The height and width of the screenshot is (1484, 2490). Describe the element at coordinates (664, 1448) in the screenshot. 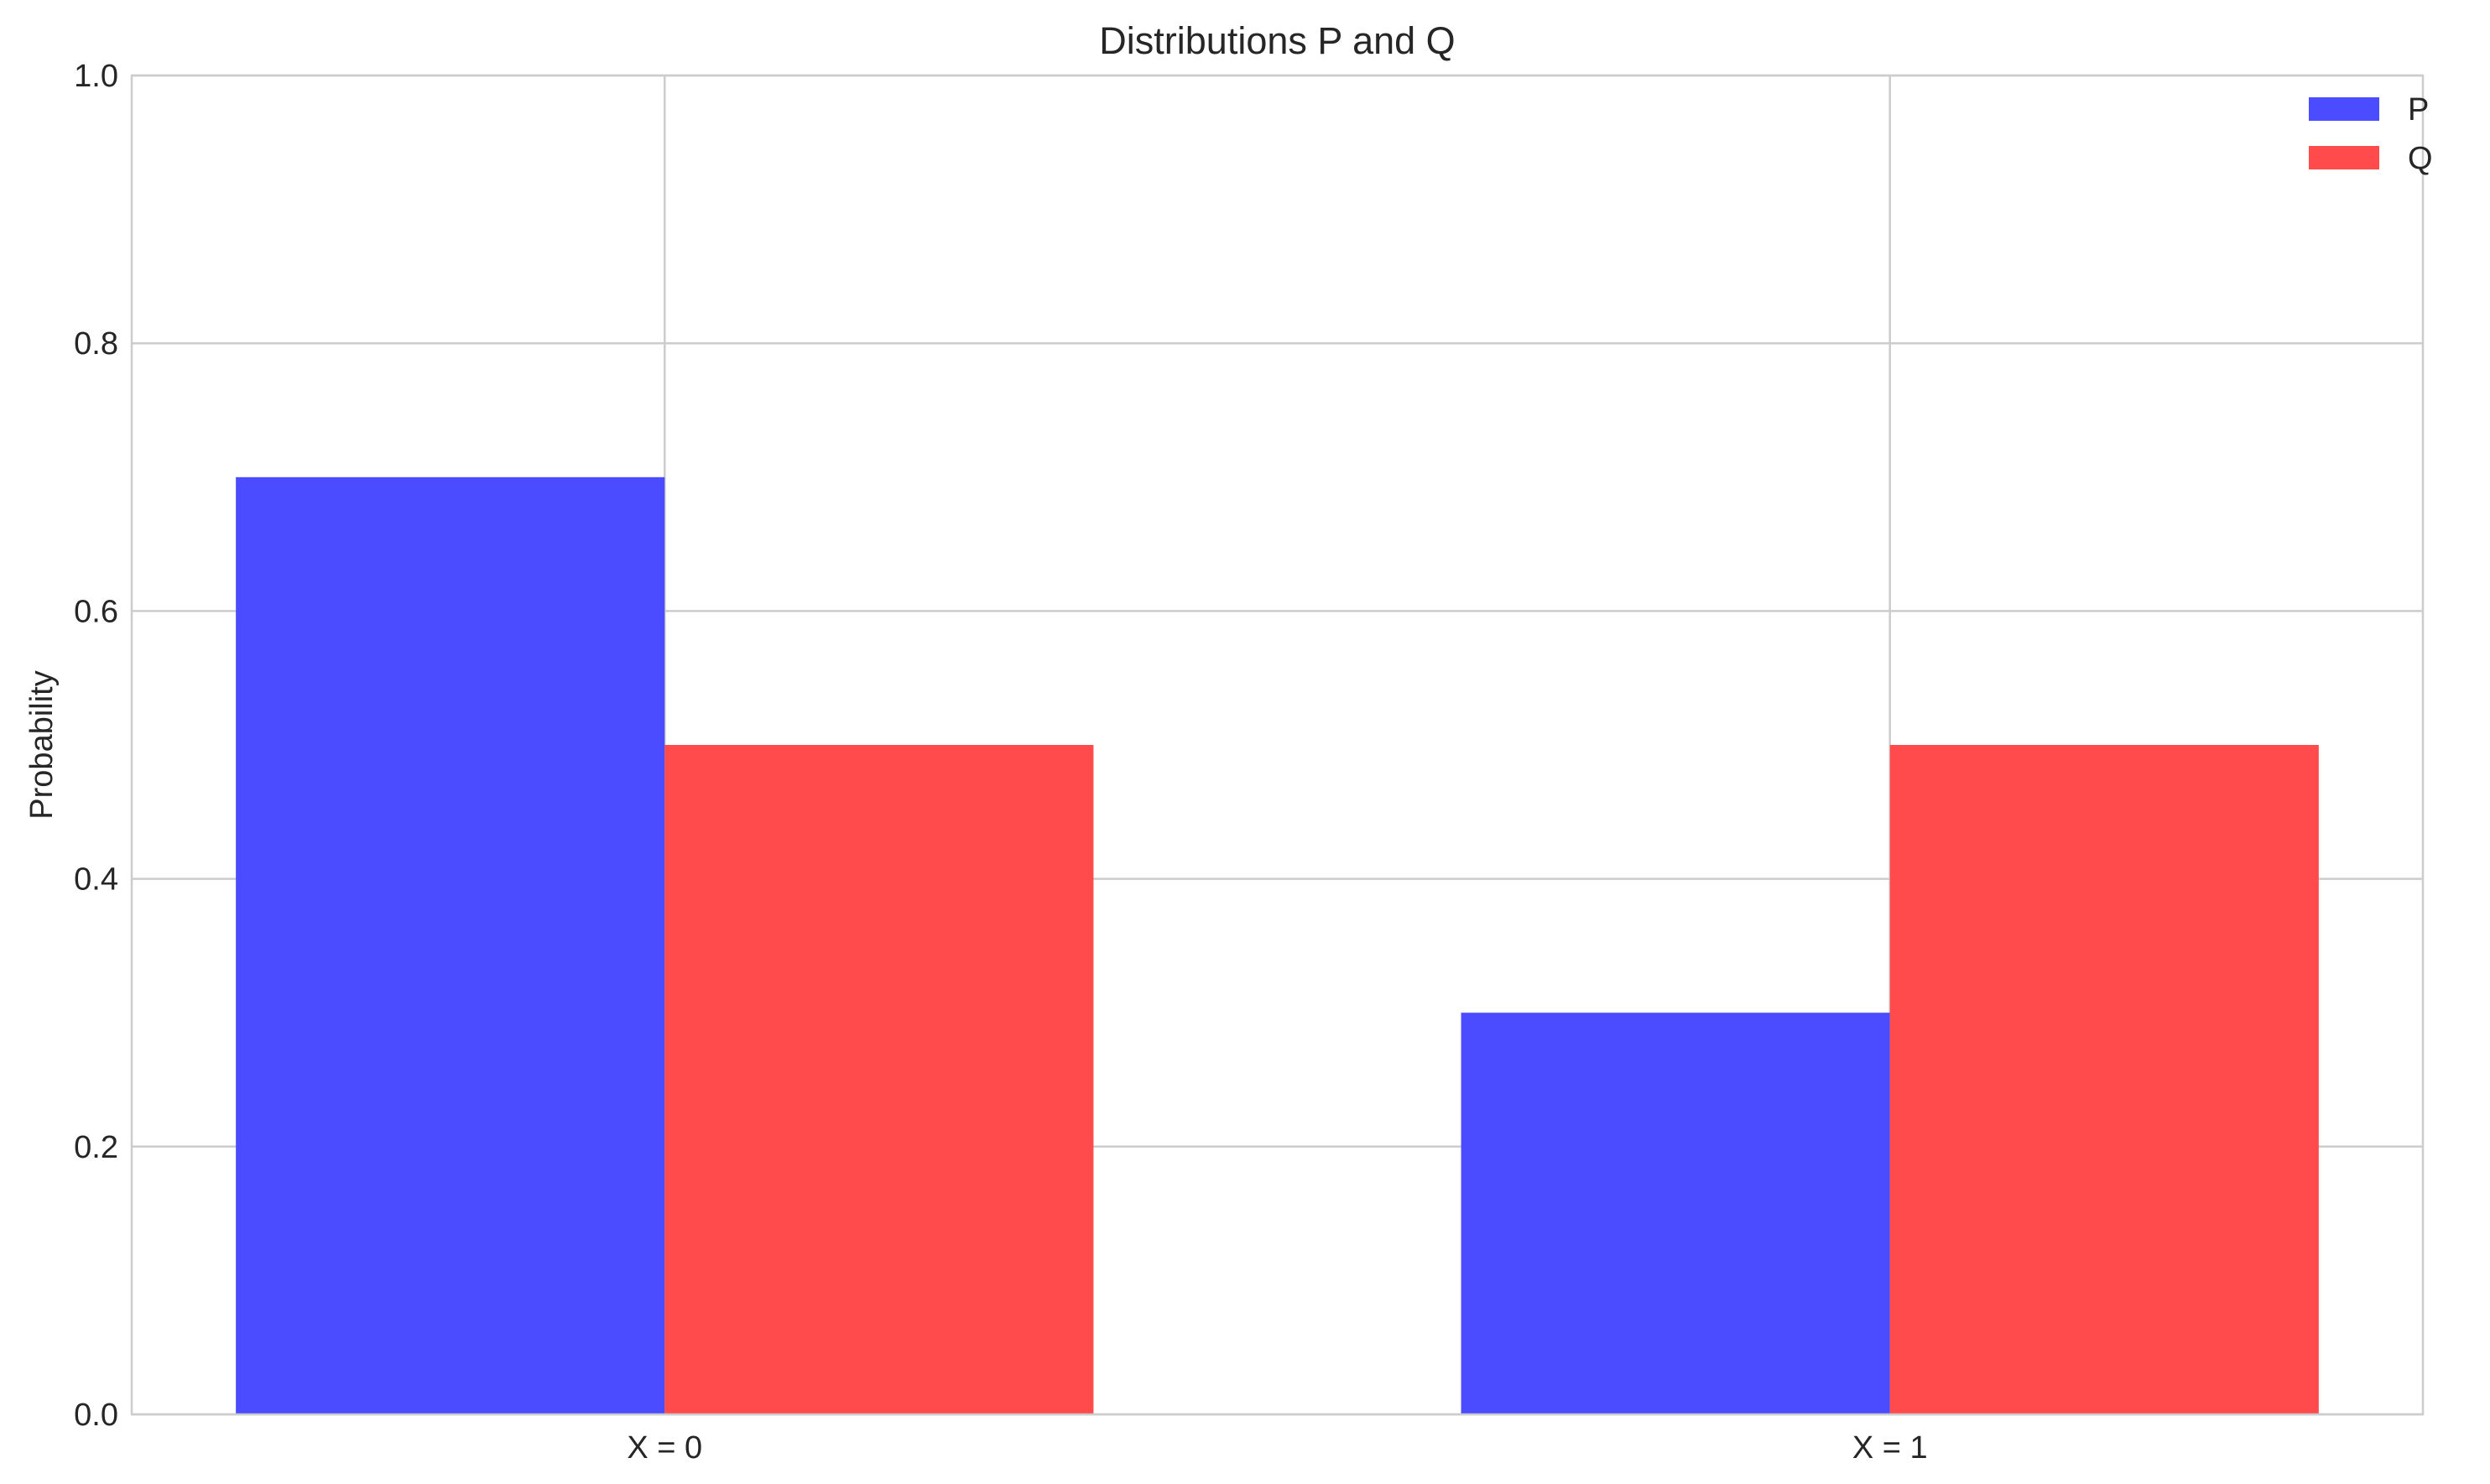

I see `x-tick-label: X = 0` at that location.